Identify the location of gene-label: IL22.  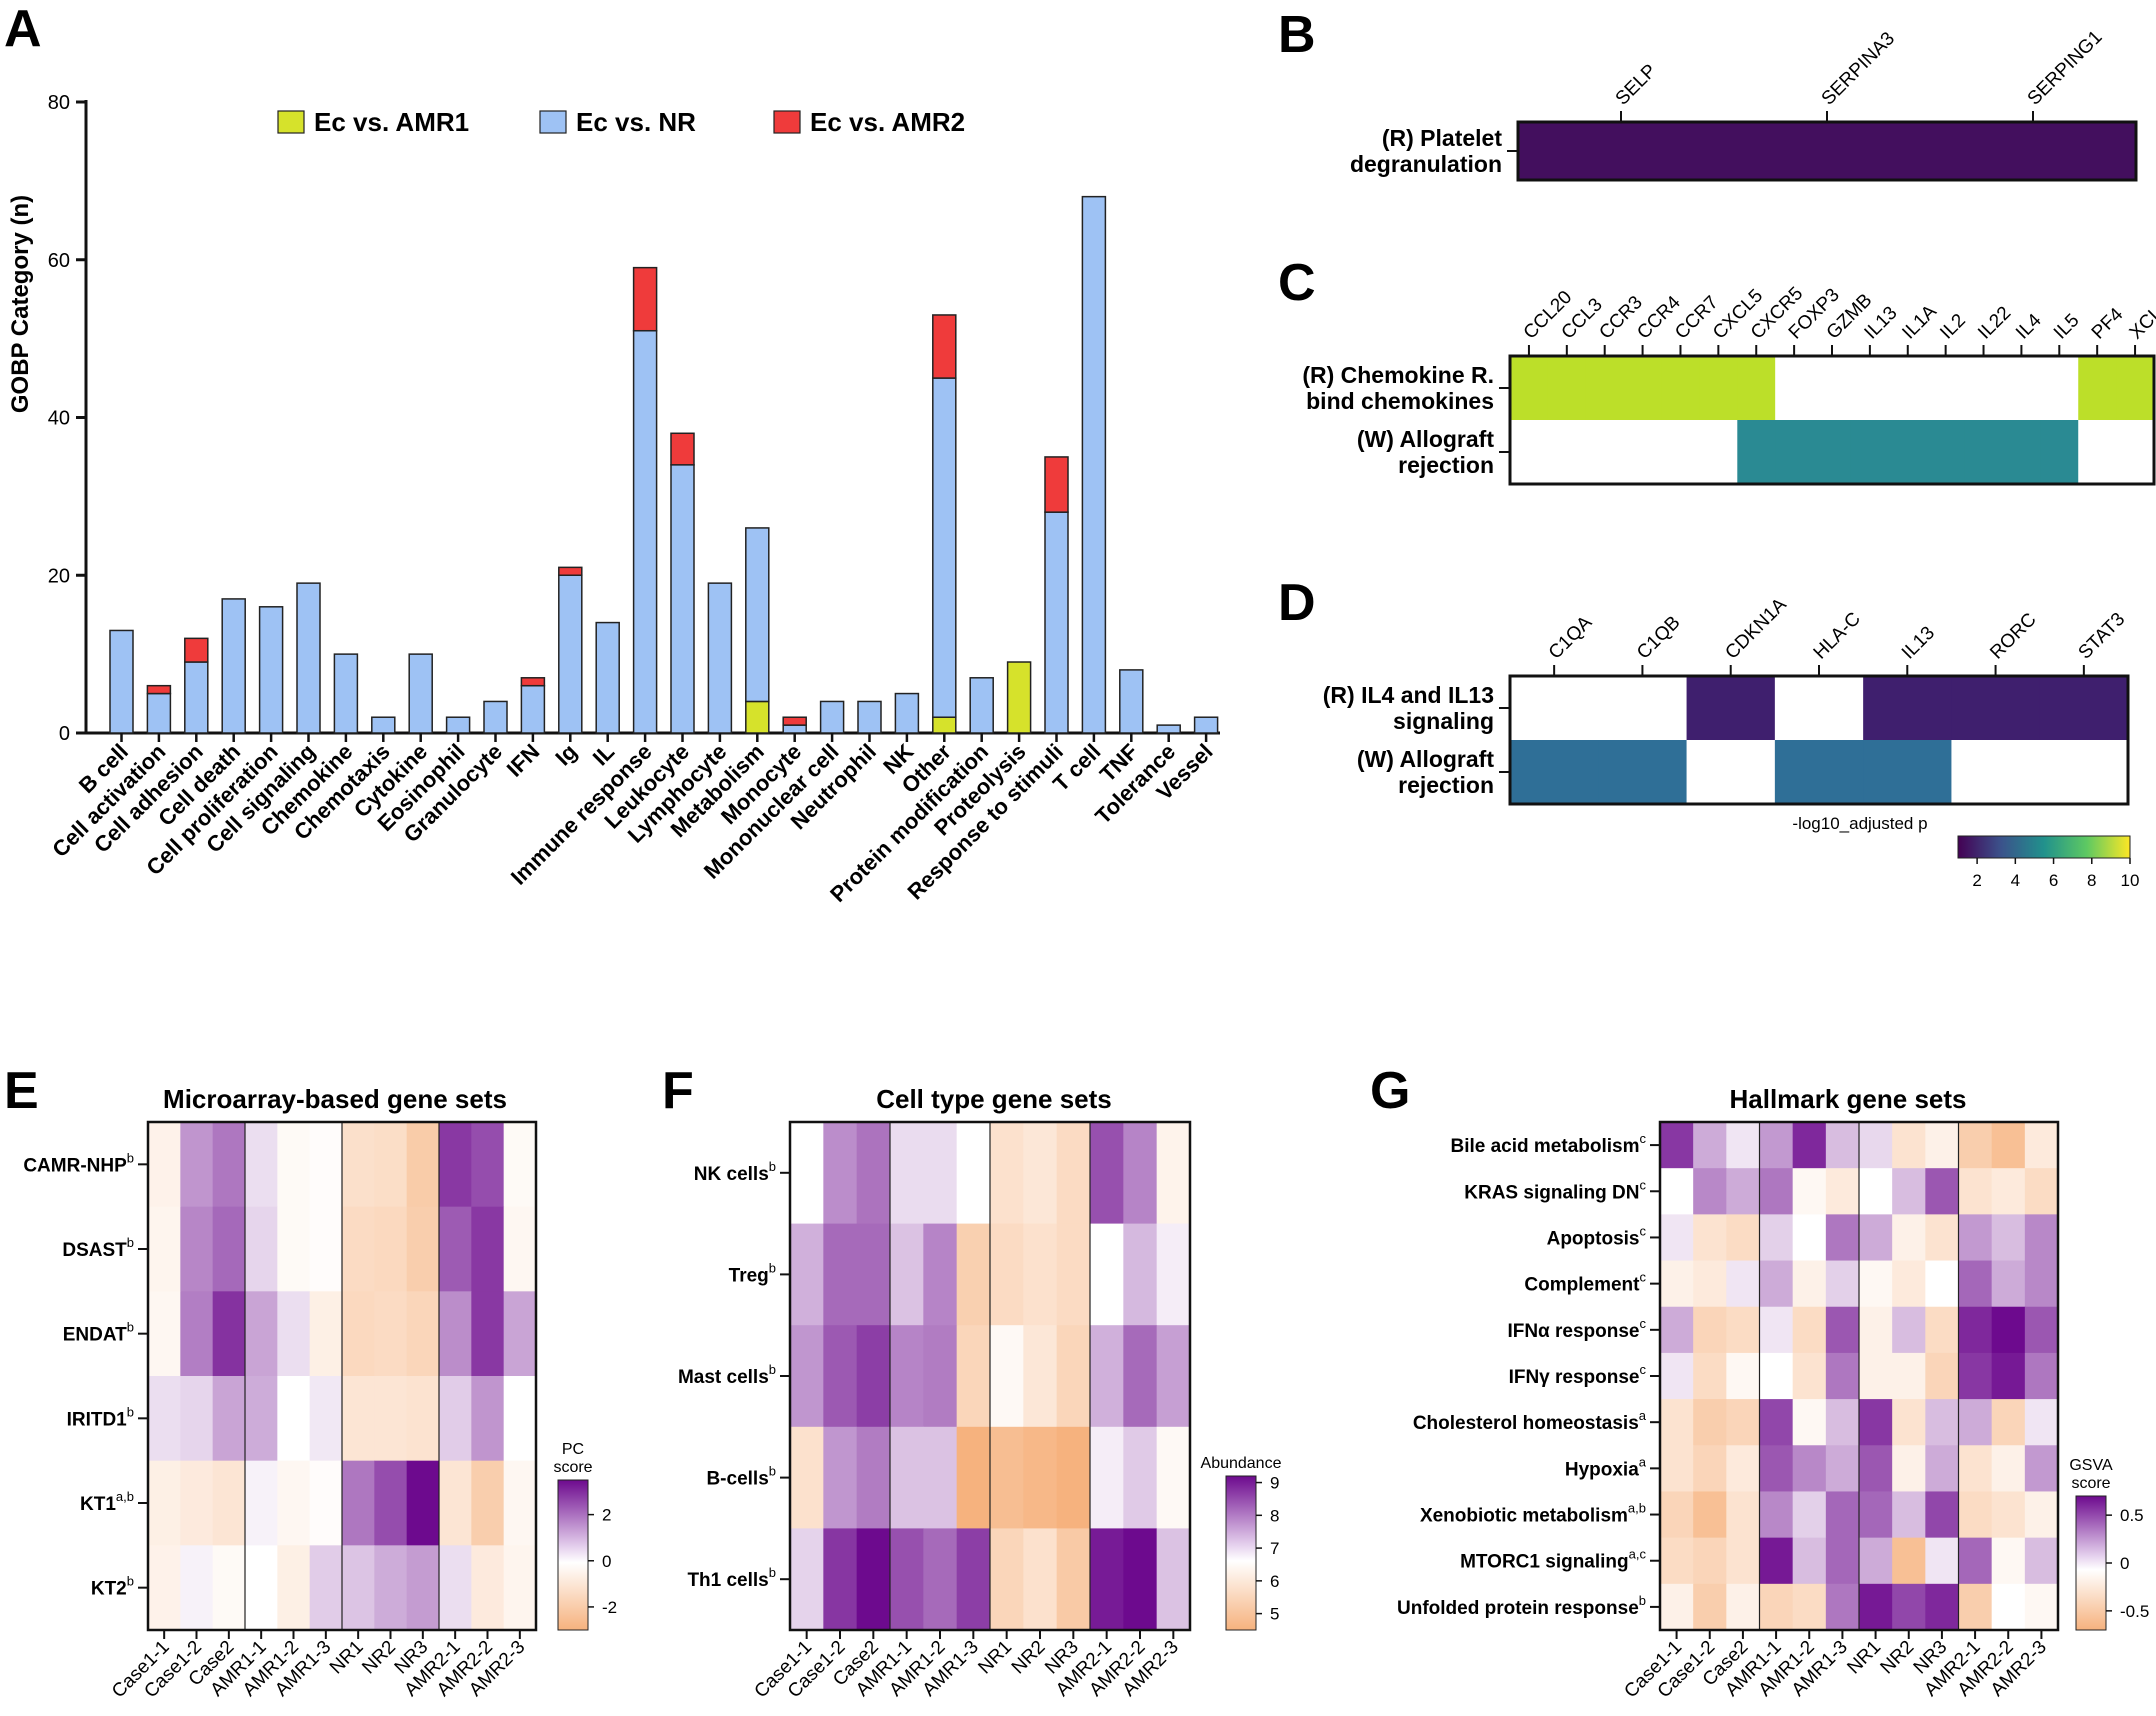
(1994, 323).